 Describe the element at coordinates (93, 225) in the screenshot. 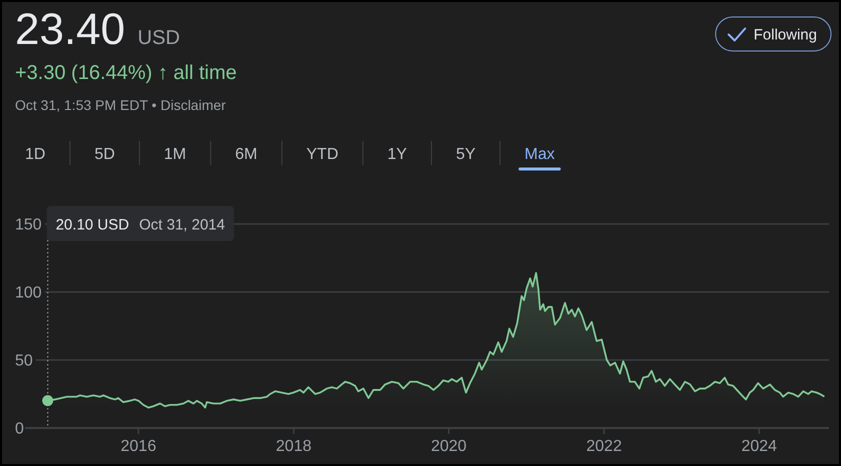

I see `annotation: 20.10 USD` at that location.